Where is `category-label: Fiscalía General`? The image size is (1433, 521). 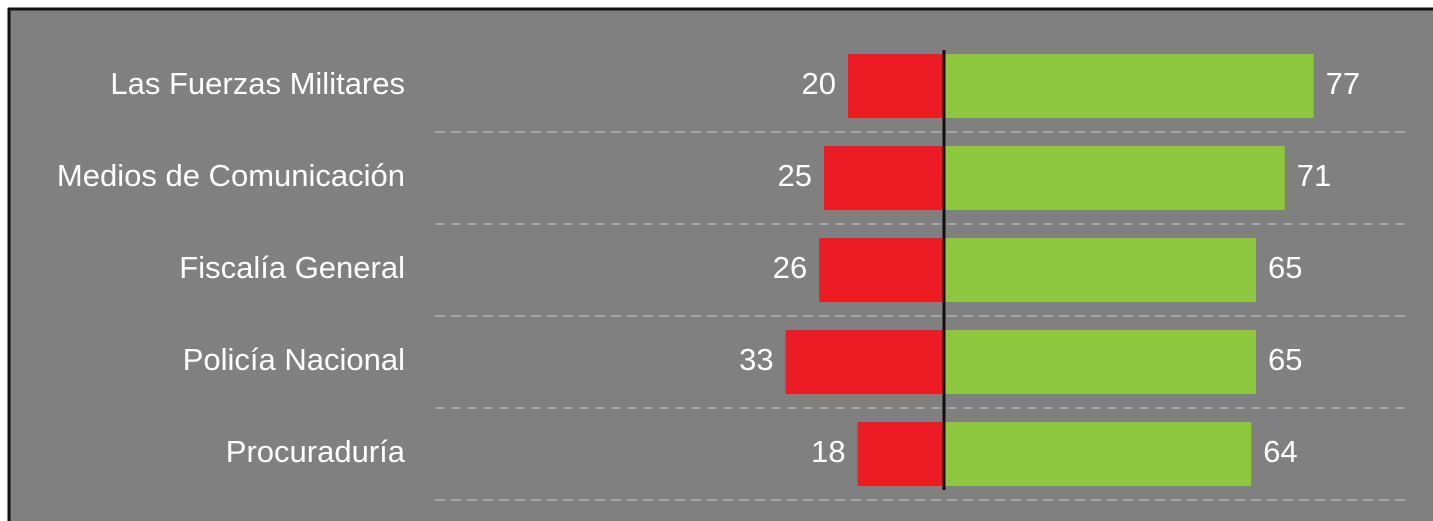 category-label: Fiscalía General is located at coordinates (292, 267).